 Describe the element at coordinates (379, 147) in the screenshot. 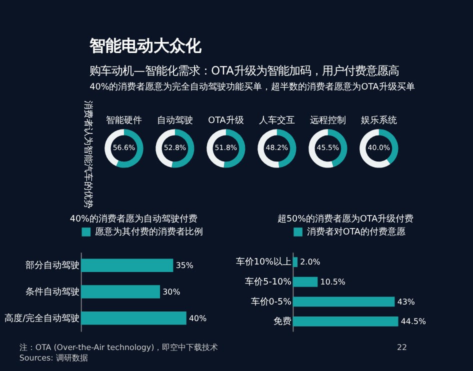

I see `data-label: 40.0%` at that location.